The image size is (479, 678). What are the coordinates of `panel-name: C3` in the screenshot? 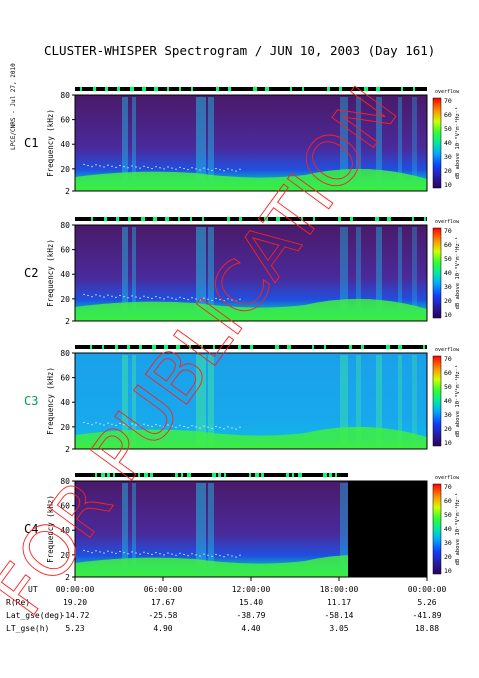 It's located at (31, 401).